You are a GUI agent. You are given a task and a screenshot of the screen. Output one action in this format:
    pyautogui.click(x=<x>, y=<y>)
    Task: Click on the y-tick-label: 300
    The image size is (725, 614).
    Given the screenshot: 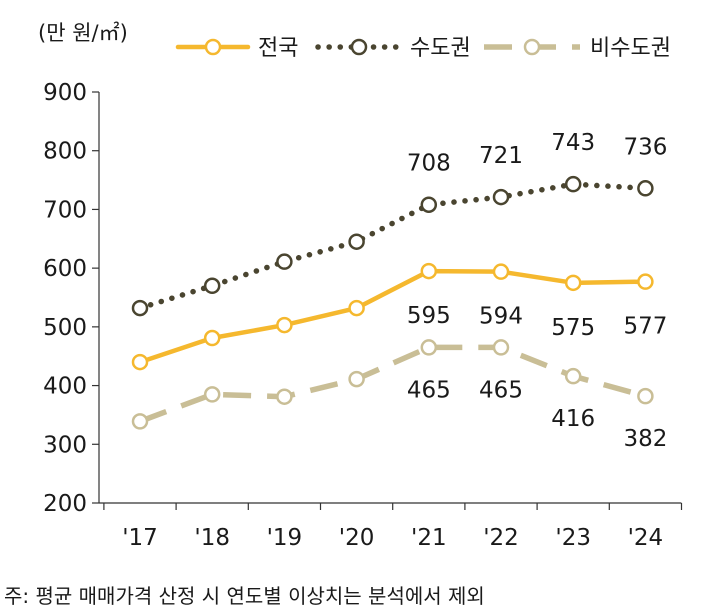 What is the action you would take?
    pyautogui.click(x=65, y=445)
    